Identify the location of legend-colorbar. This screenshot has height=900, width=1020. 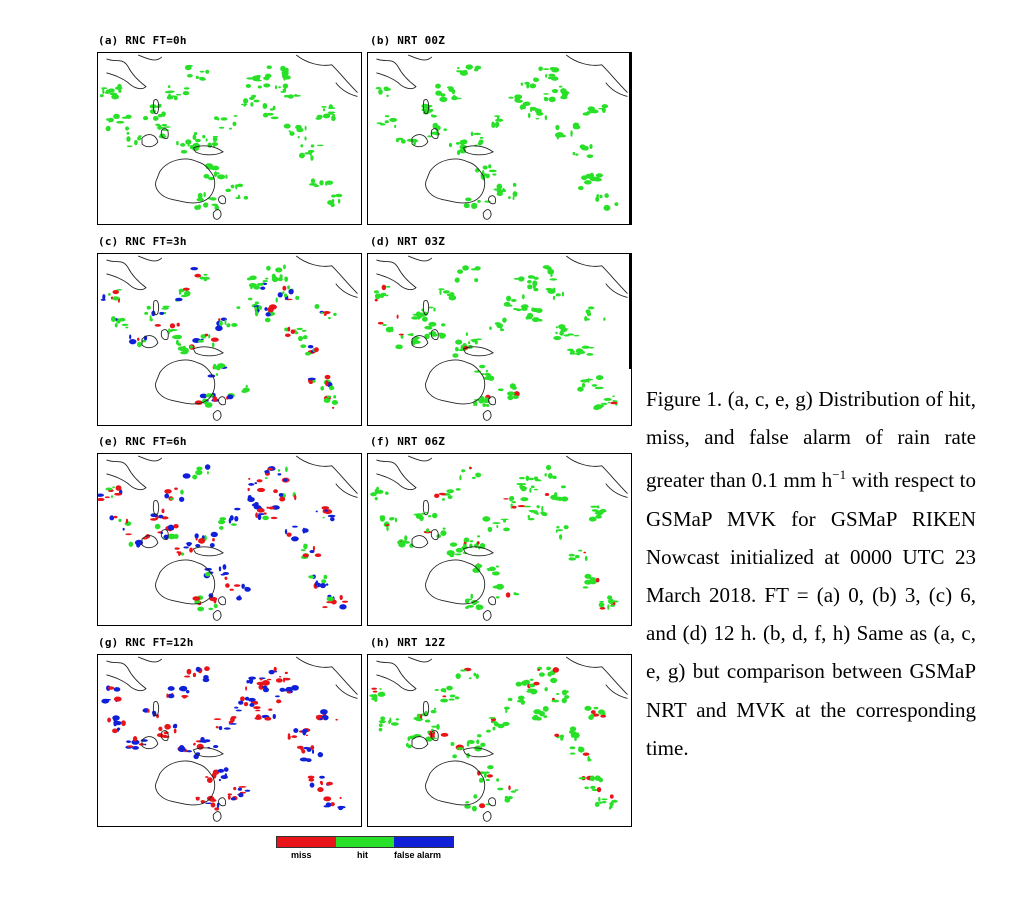
(365, 842).